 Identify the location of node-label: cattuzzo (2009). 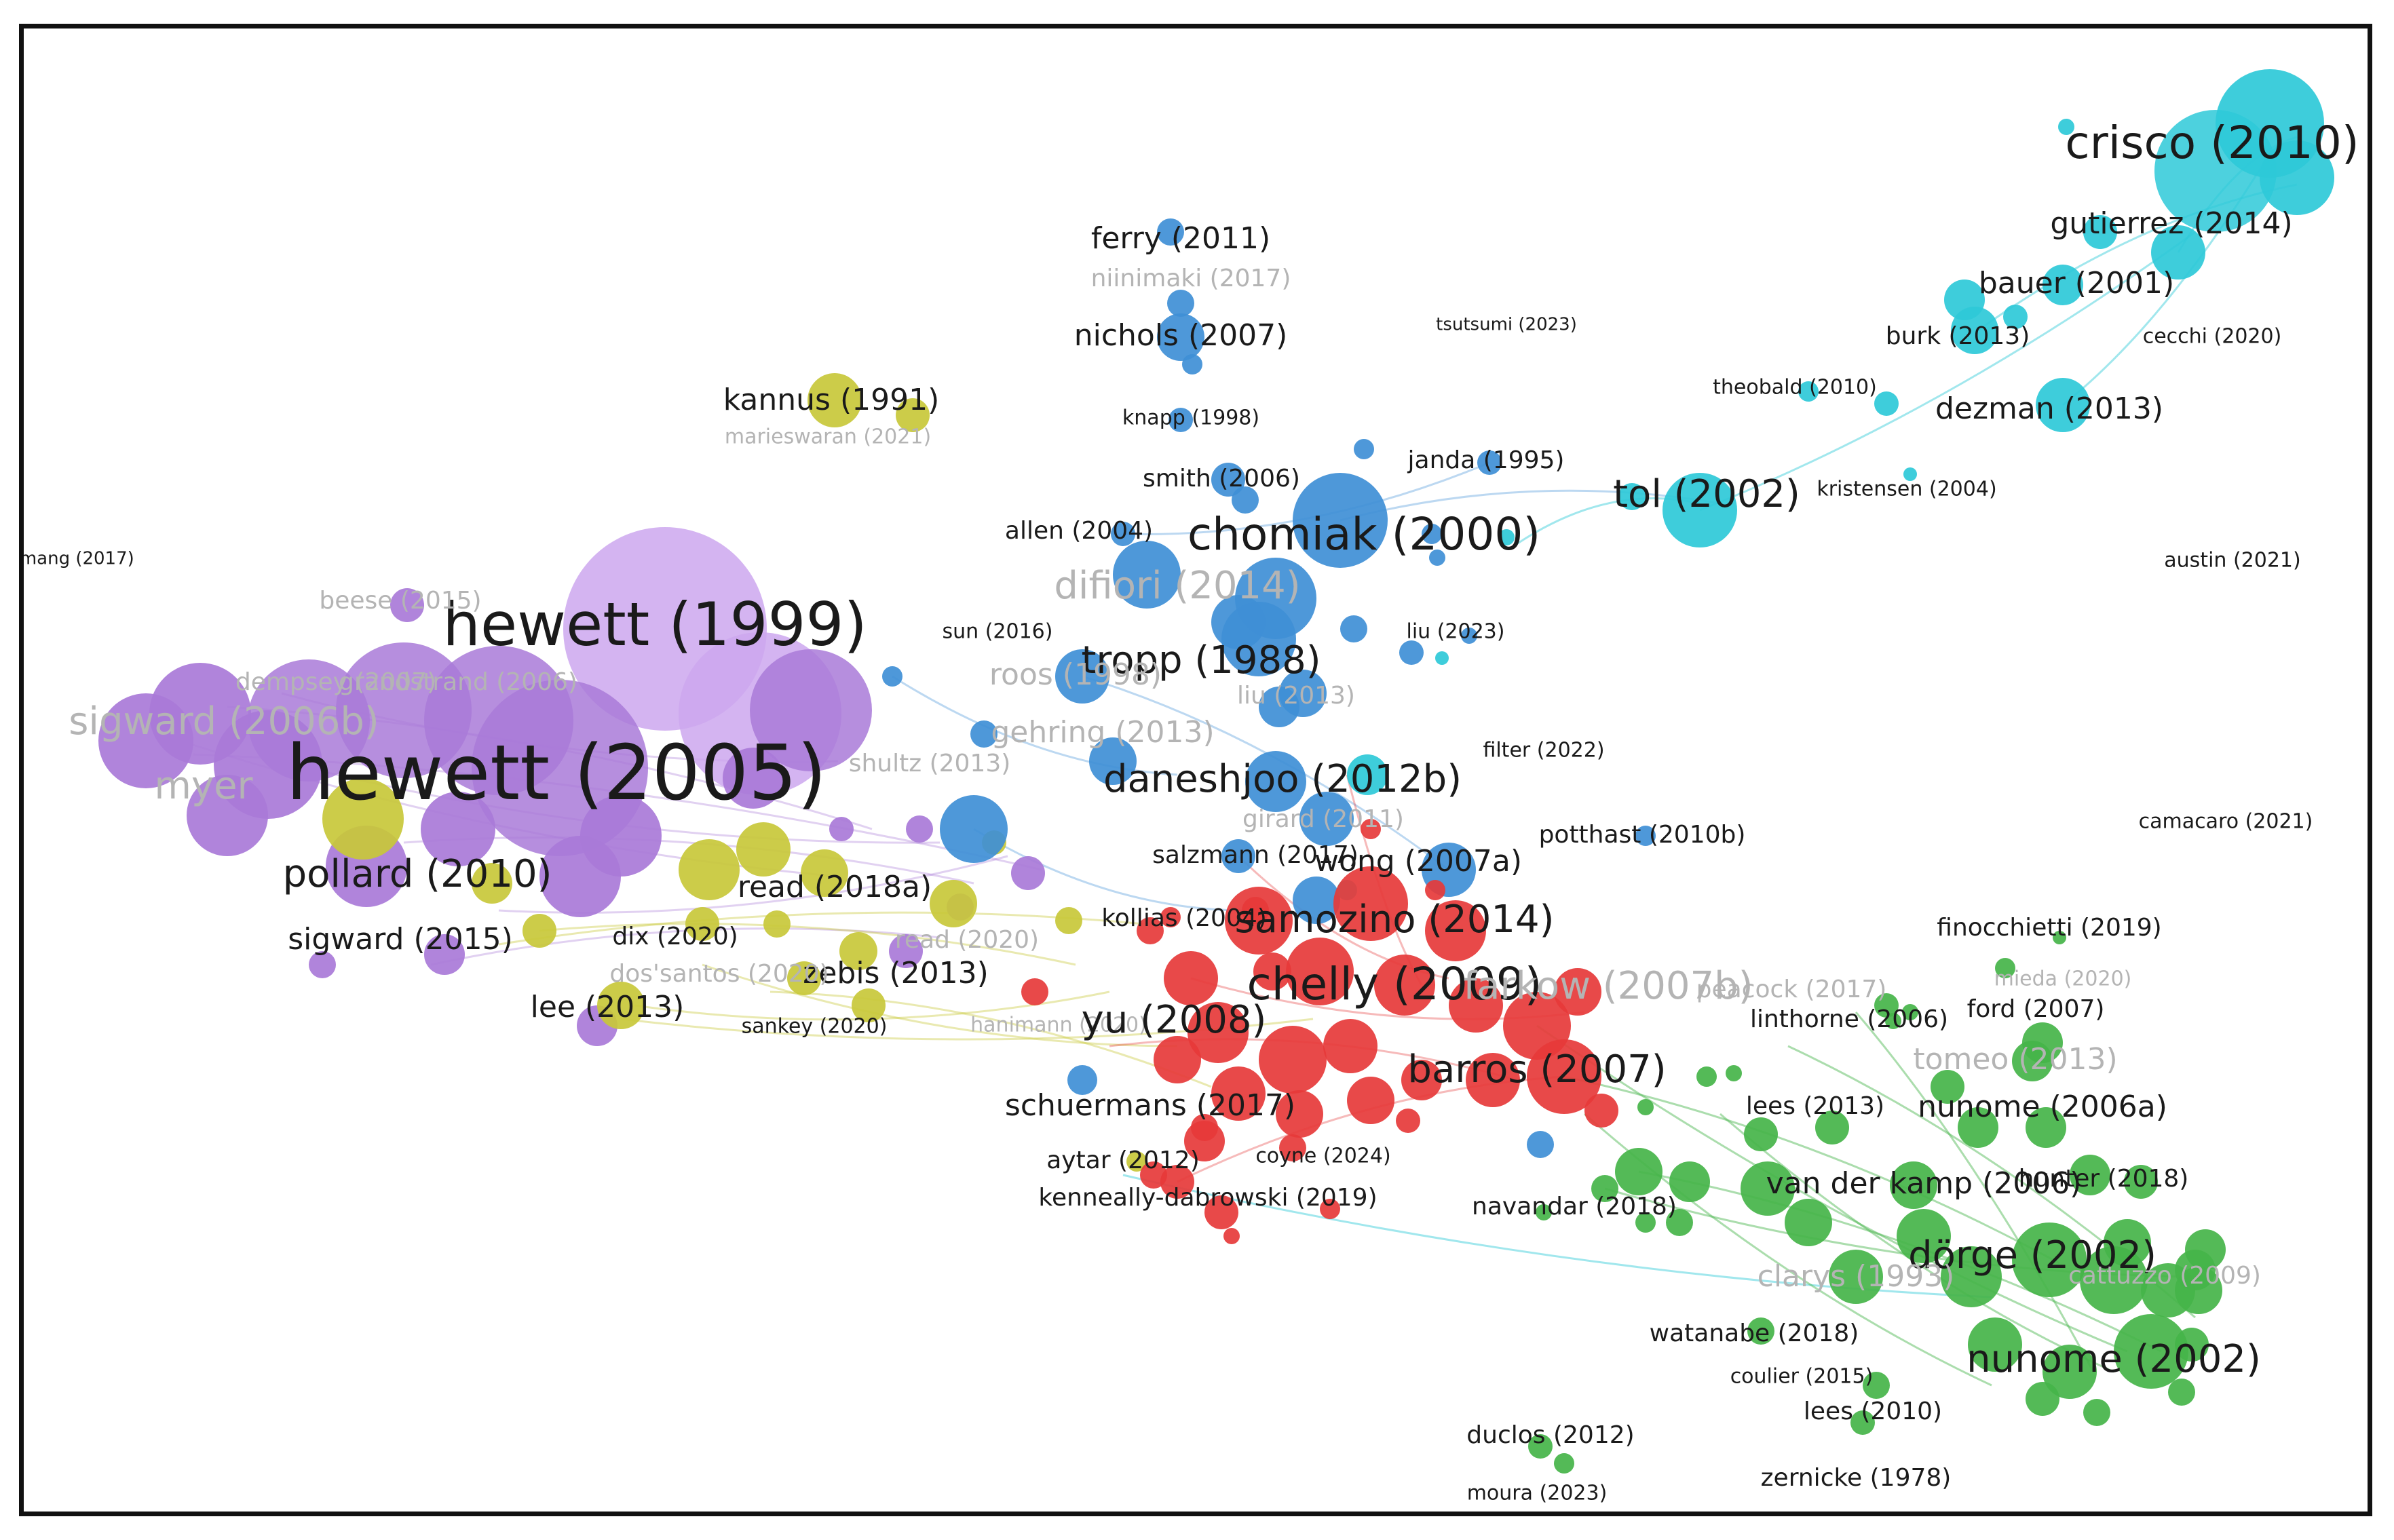
(2164, 1276).